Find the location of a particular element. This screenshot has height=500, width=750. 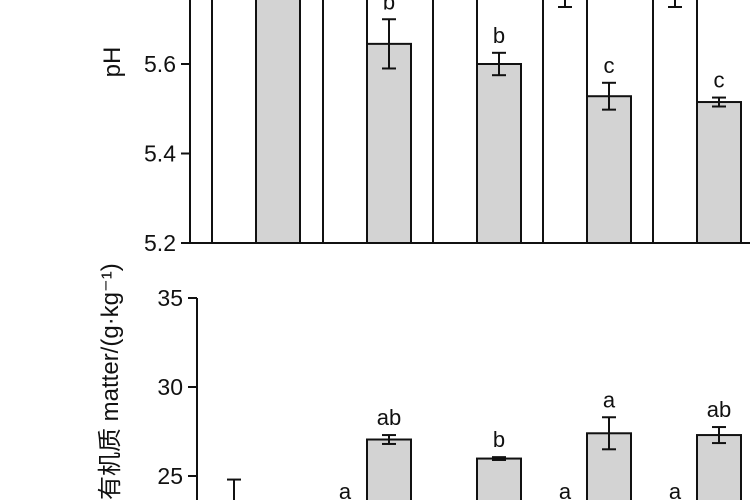

y-axis-title: 有机质 matter/(g·kg⁻¹) is located at coordinates (110, 381).